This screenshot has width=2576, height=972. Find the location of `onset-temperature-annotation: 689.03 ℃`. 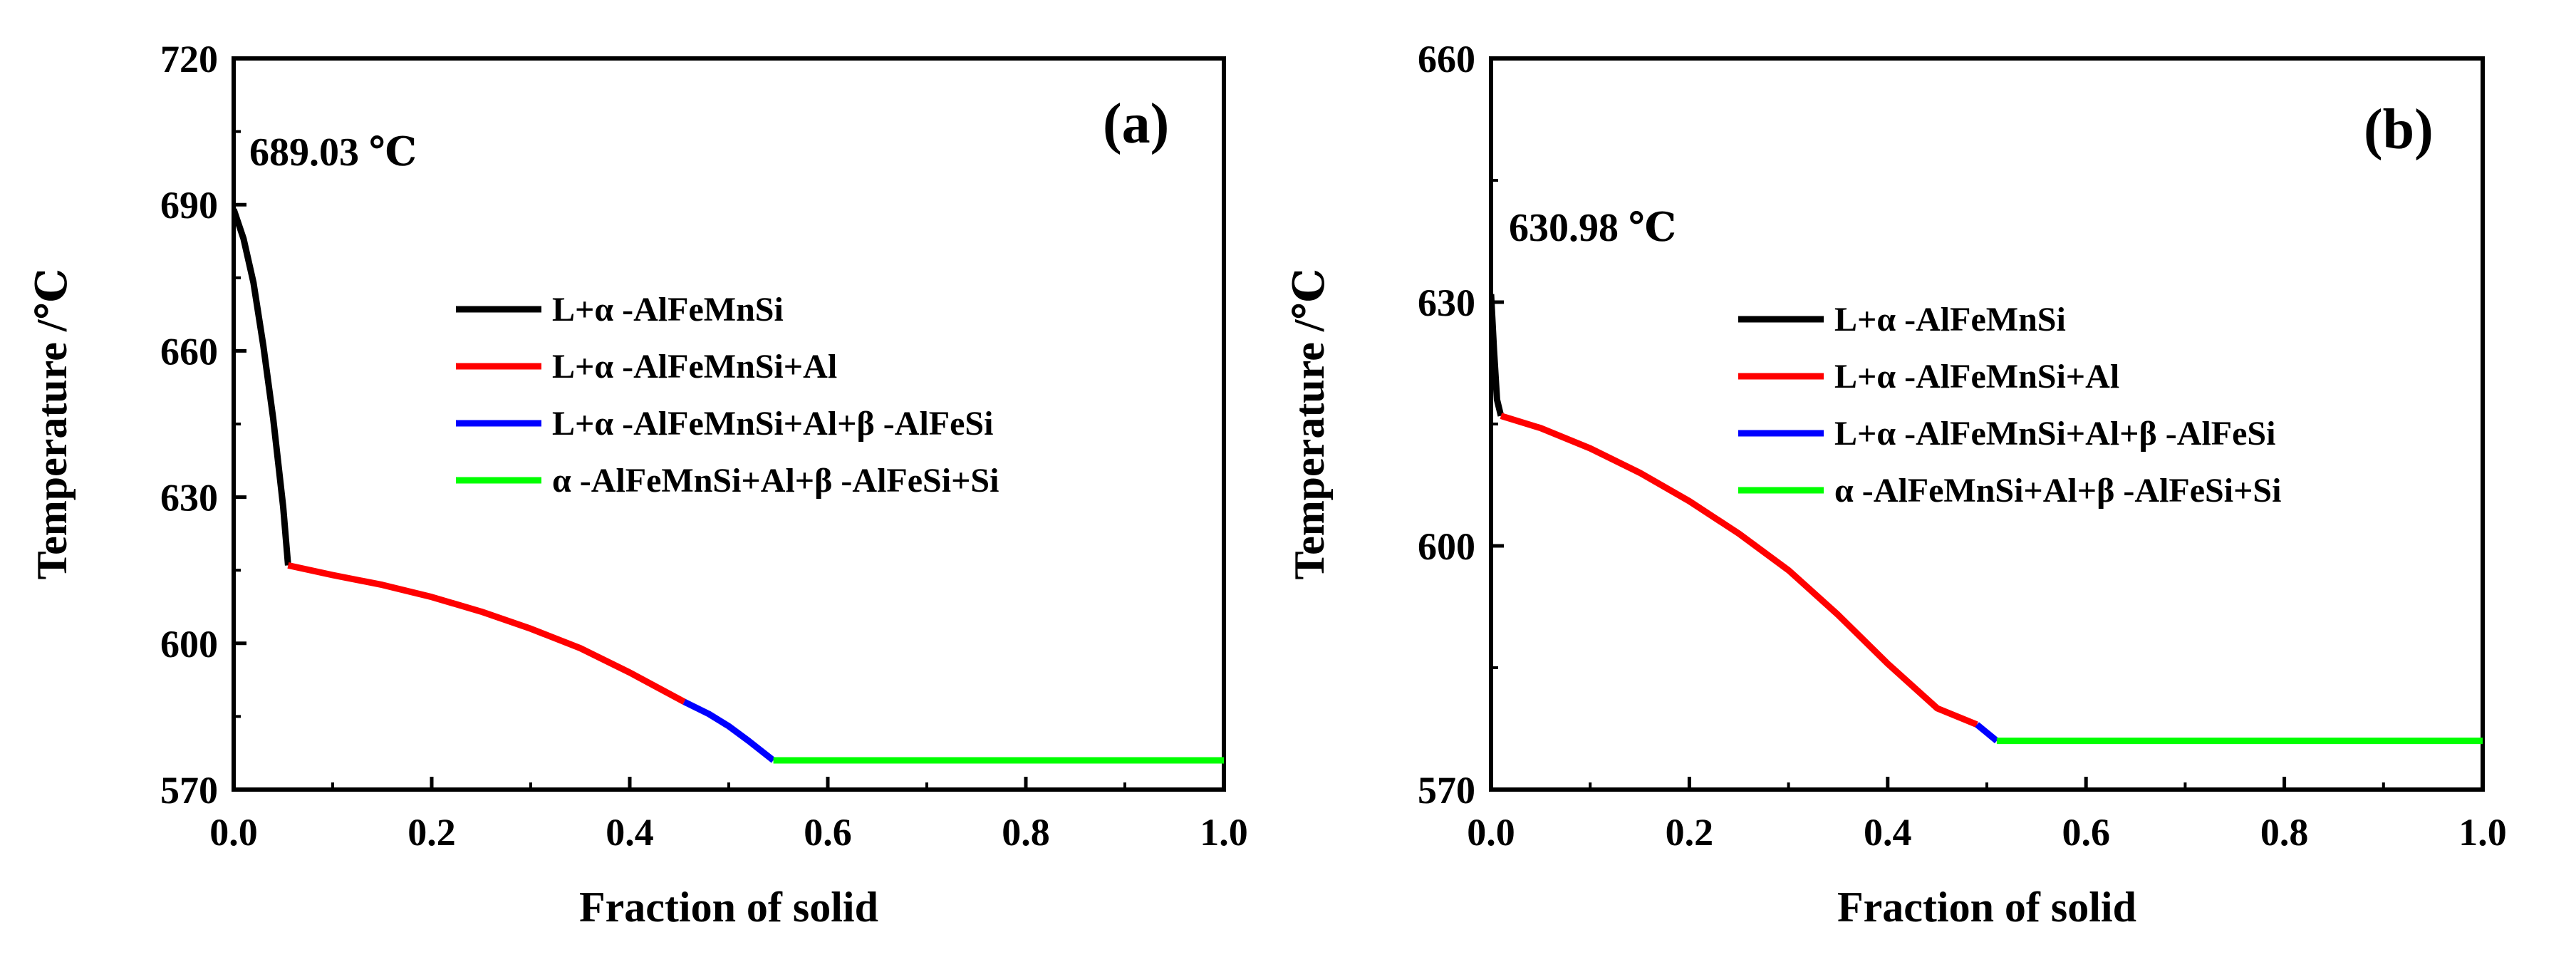

onset-temperature-annotation: 689.03 ℃ is located at coordinates (333, 152).